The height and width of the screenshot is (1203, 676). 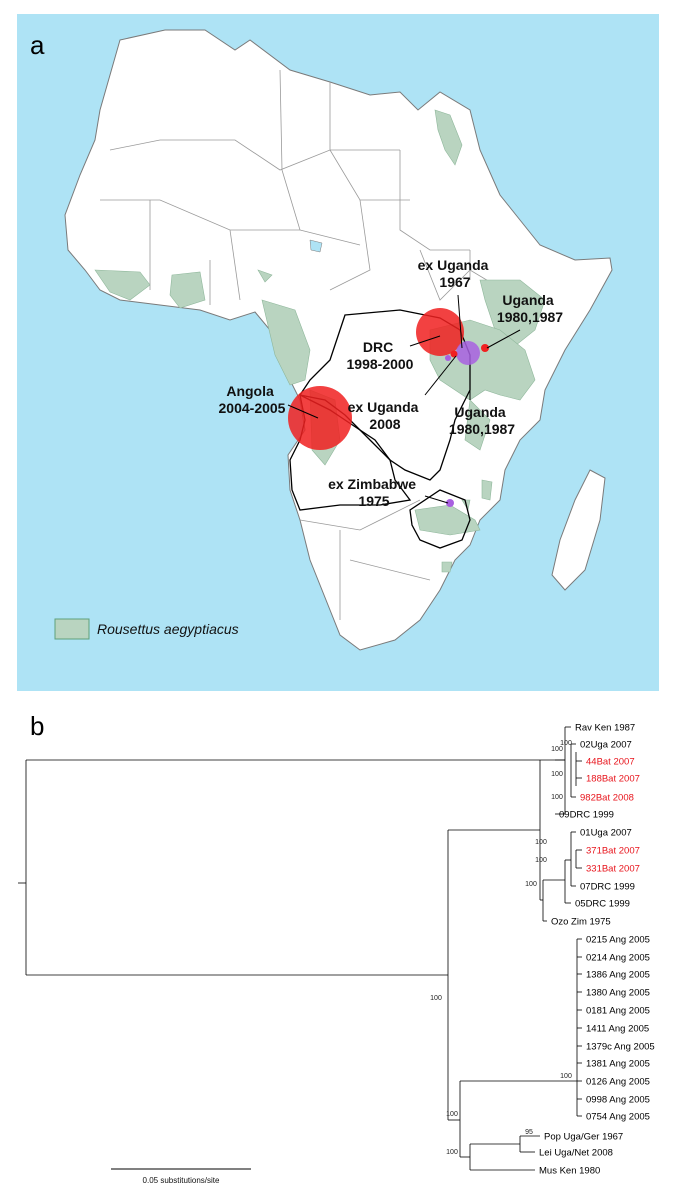 I want to click on tree-leaf-label: 0181 Ang 2005, so click(x=618, y=1011).